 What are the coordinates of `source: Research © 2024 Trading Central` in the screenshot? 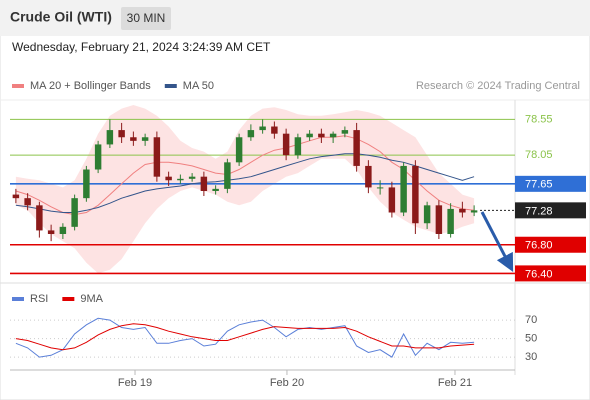 It's located at (498, 86).